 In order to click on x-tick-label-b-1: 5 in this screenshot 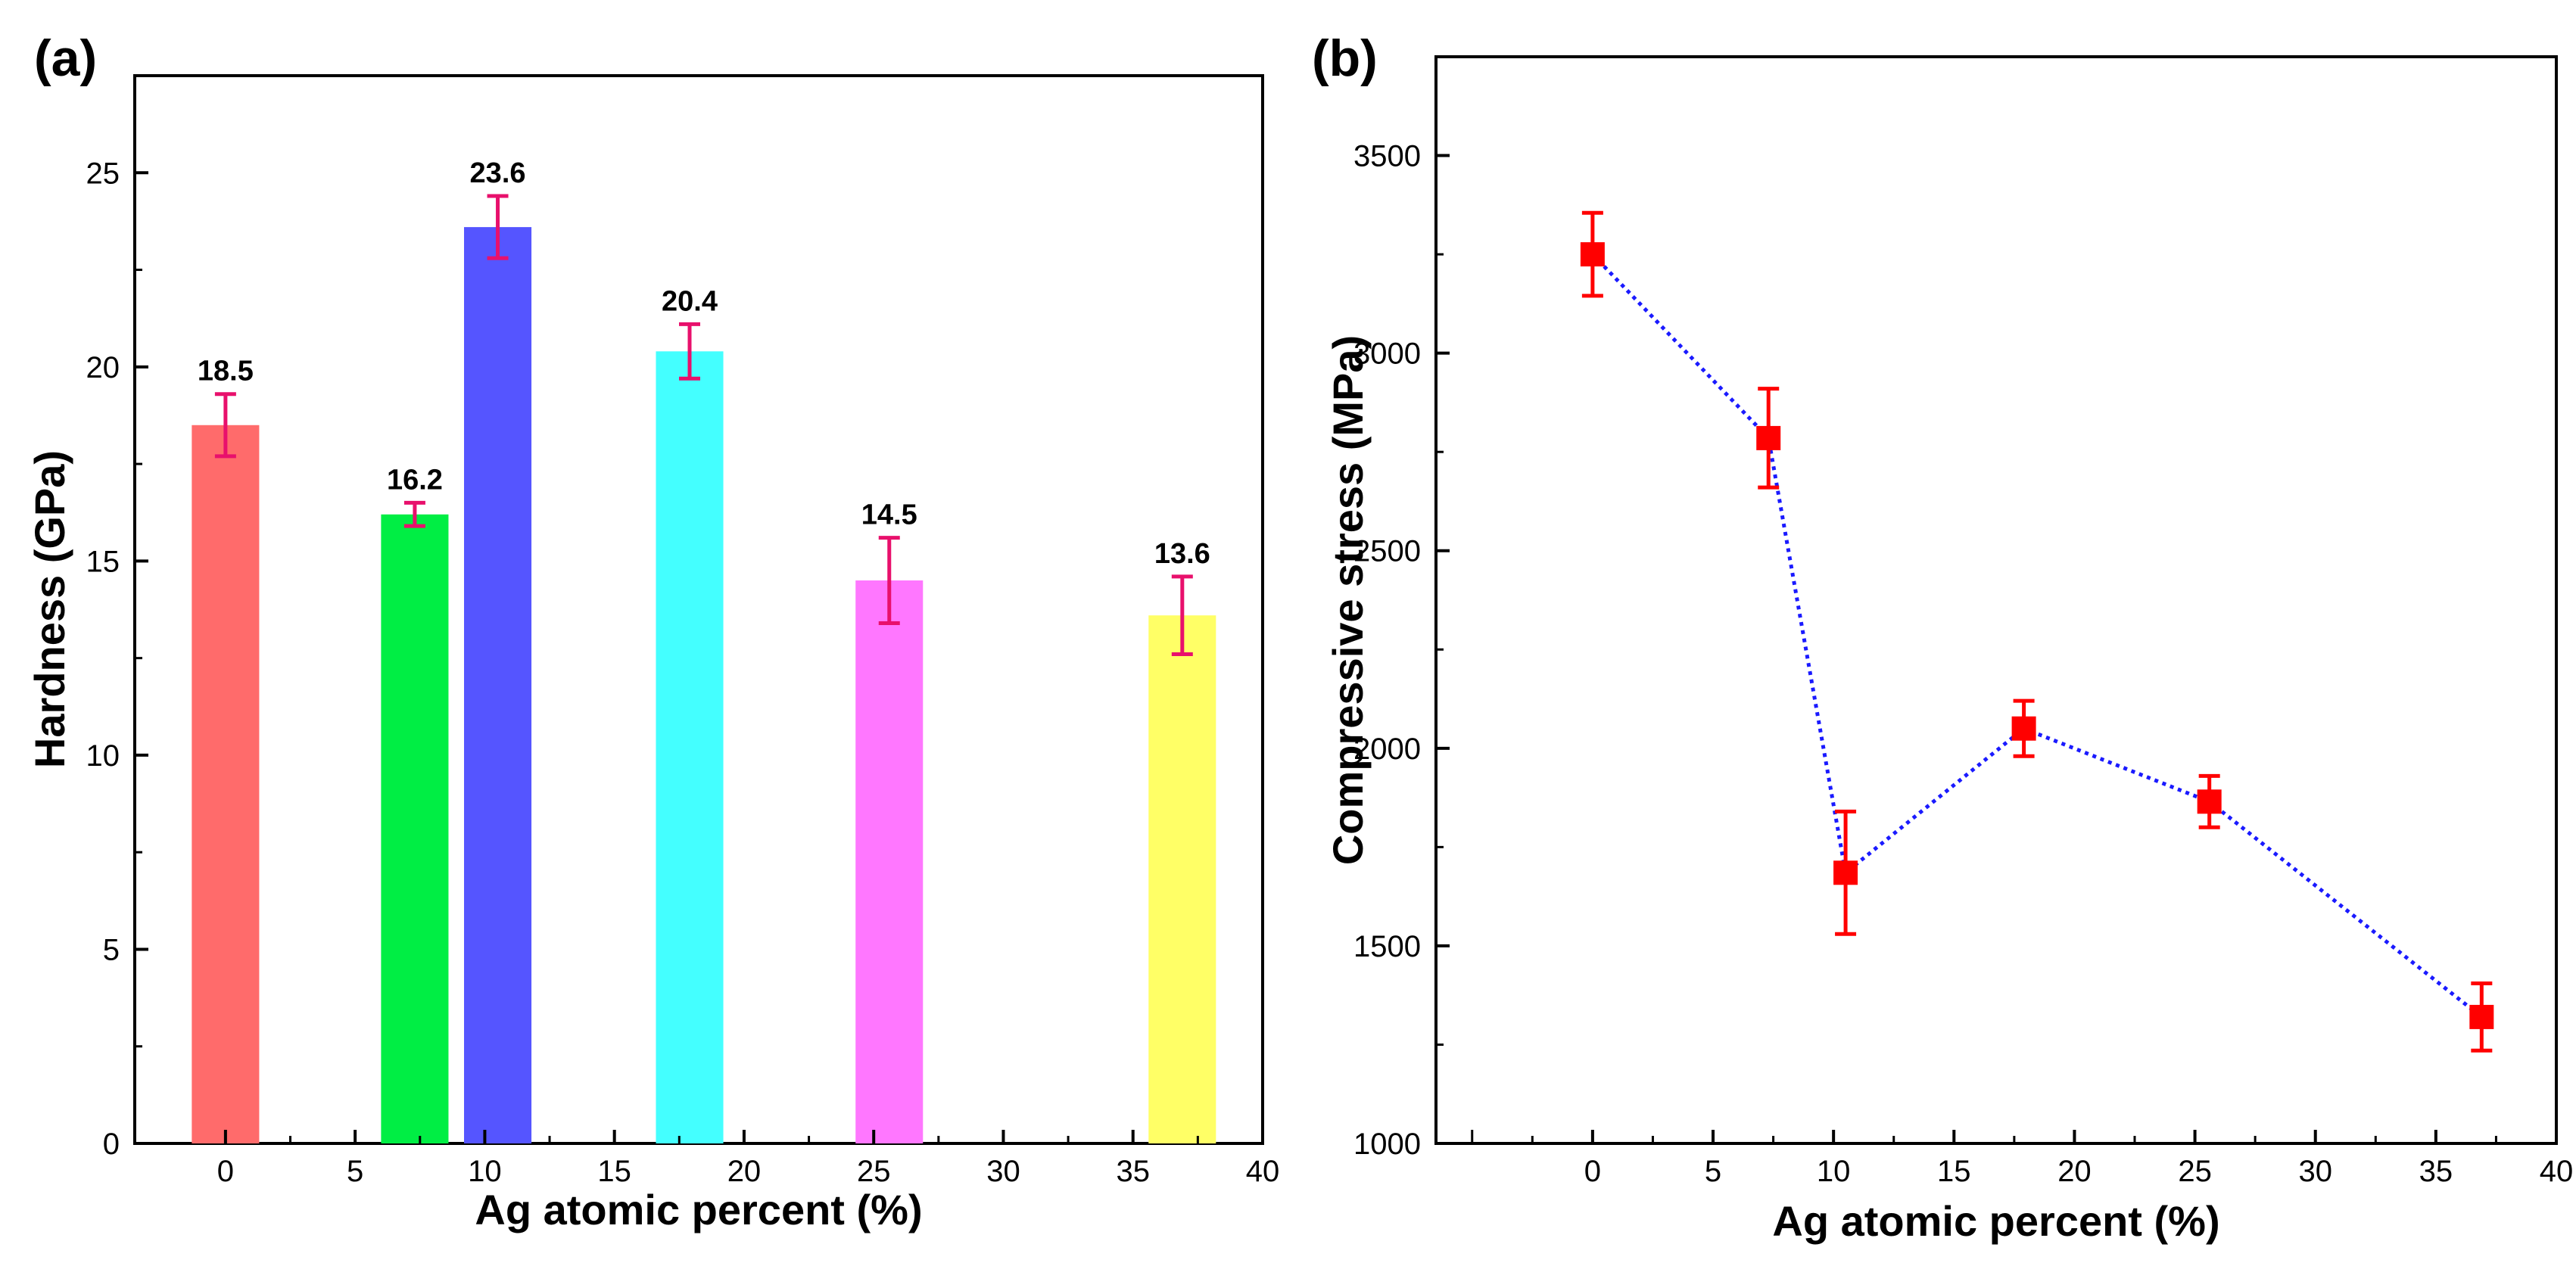, I will do `click(1713, 1171)`.